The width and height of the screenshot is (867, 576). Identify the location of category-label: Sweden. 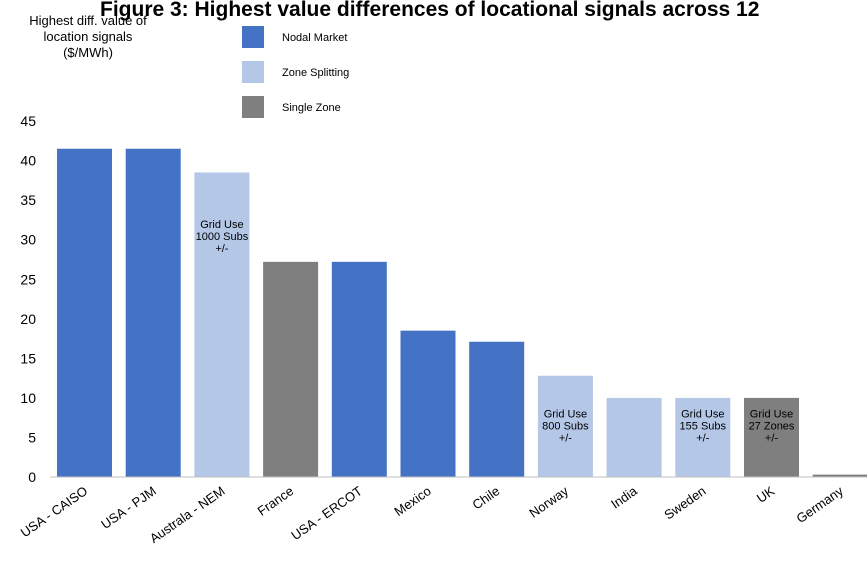
(684, 502).